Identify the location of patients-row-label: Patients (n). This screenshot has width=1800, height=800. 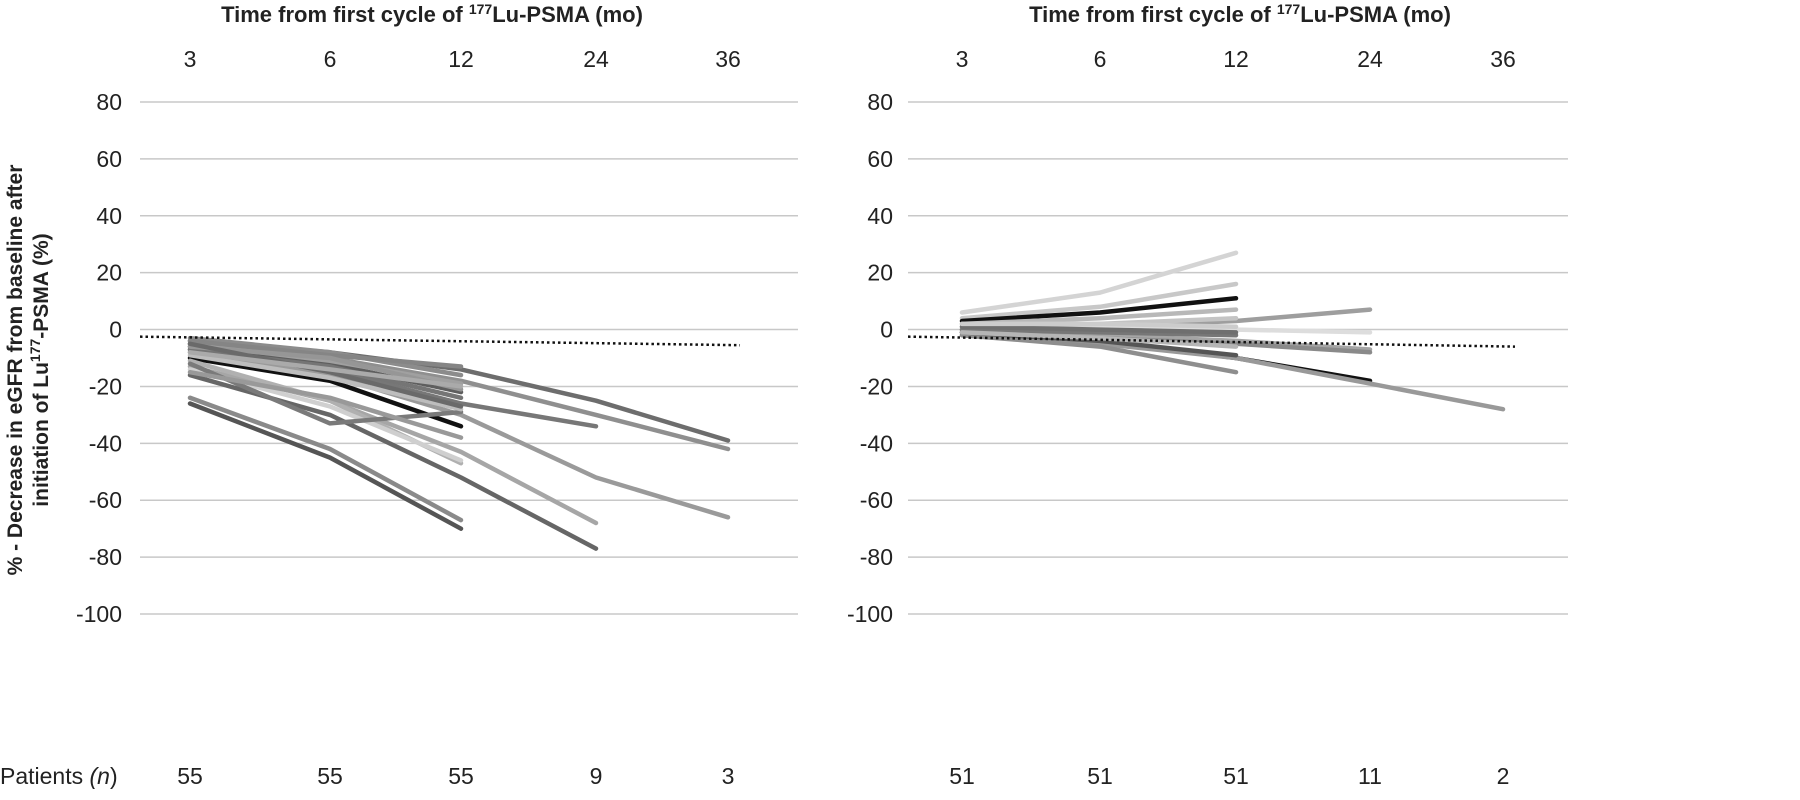
(59, 776).